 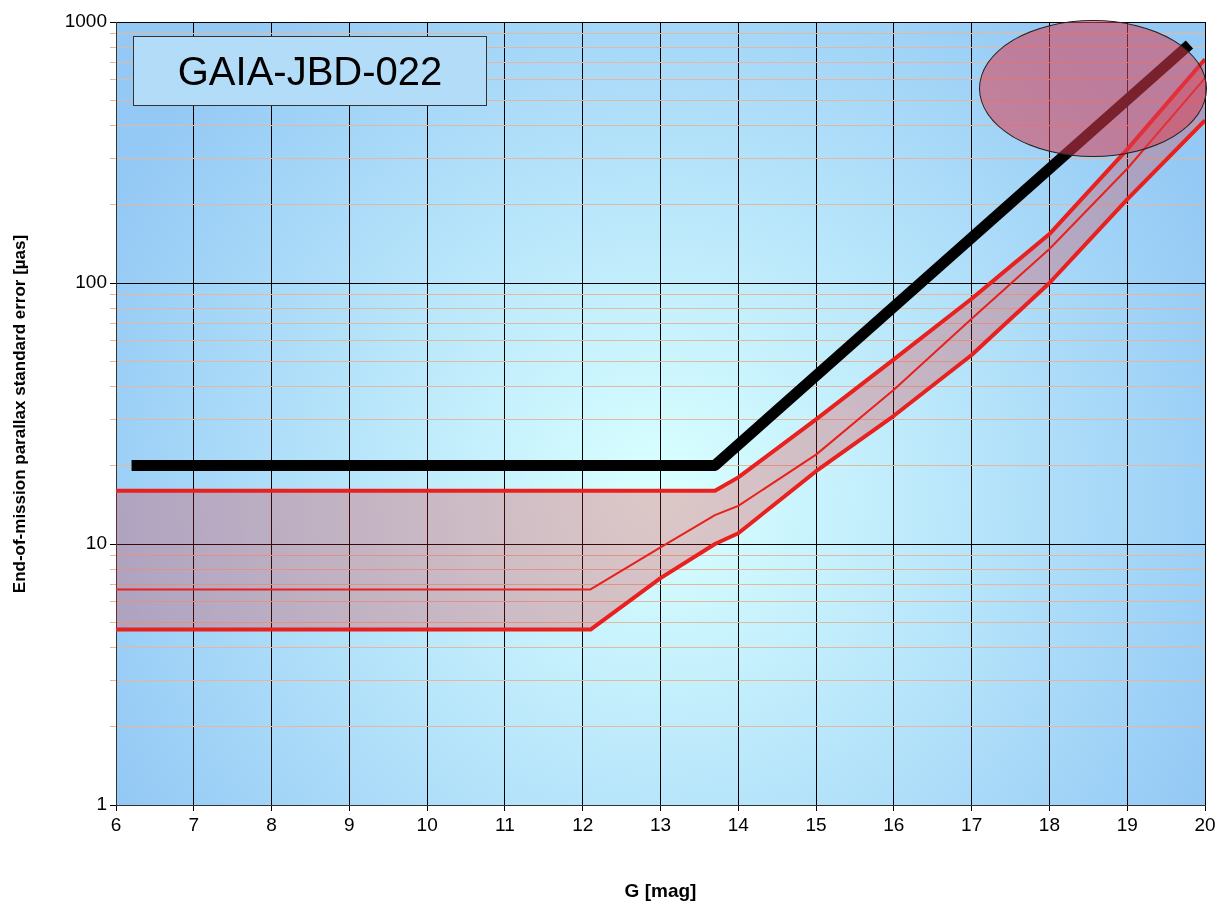 What do you see at coordinates (583, 824) in the screenshot?
I see `x-tick-label: 12` at bounding box center [583, 824].